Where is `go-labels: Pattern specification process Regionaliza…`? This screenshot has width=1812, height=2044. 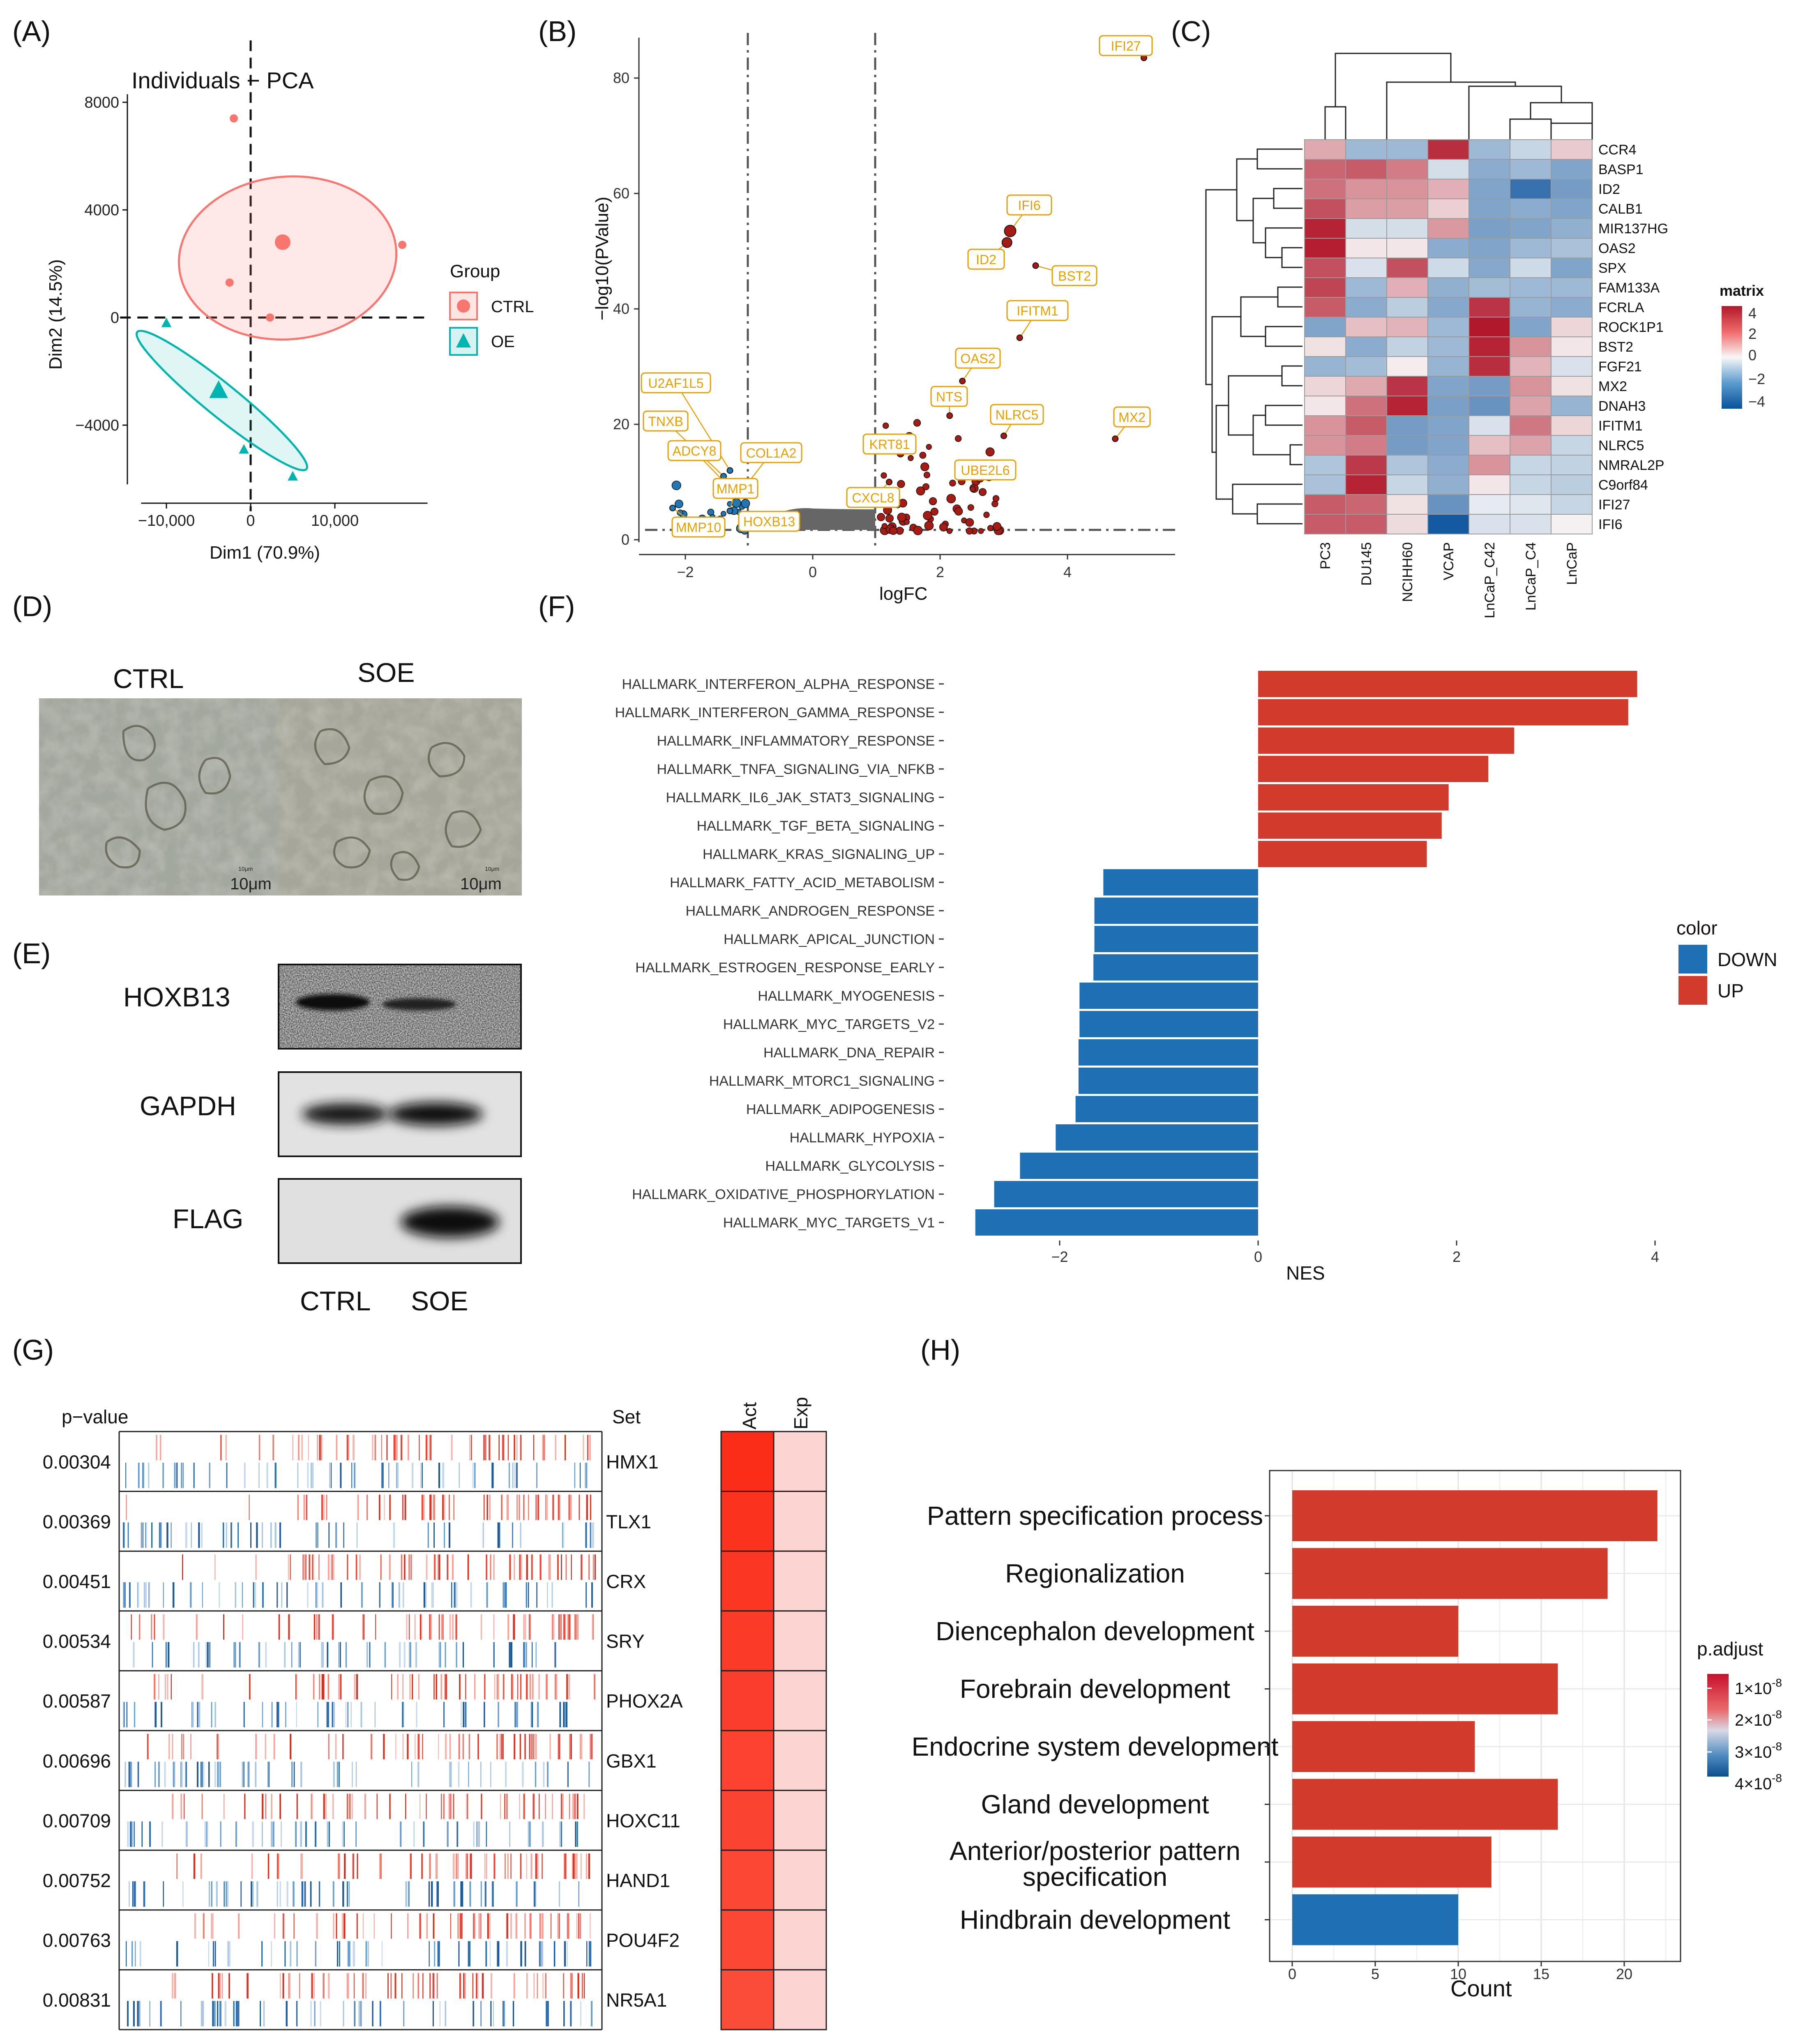
go-labels: Pattern specification process Regionaliza… is located at coordinates (1096, 1718).